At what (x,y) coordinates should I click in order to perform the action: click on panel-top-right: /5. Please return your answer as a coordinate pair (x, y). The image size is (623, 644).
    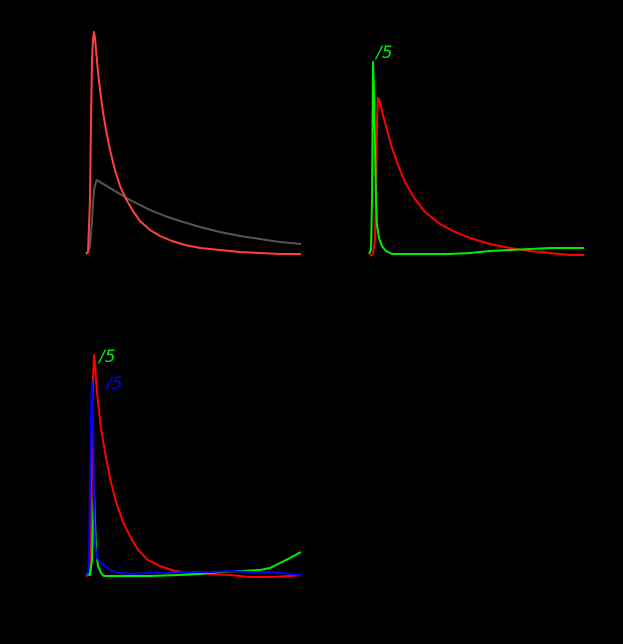
    Looking at the image, I should click on (476, 150).